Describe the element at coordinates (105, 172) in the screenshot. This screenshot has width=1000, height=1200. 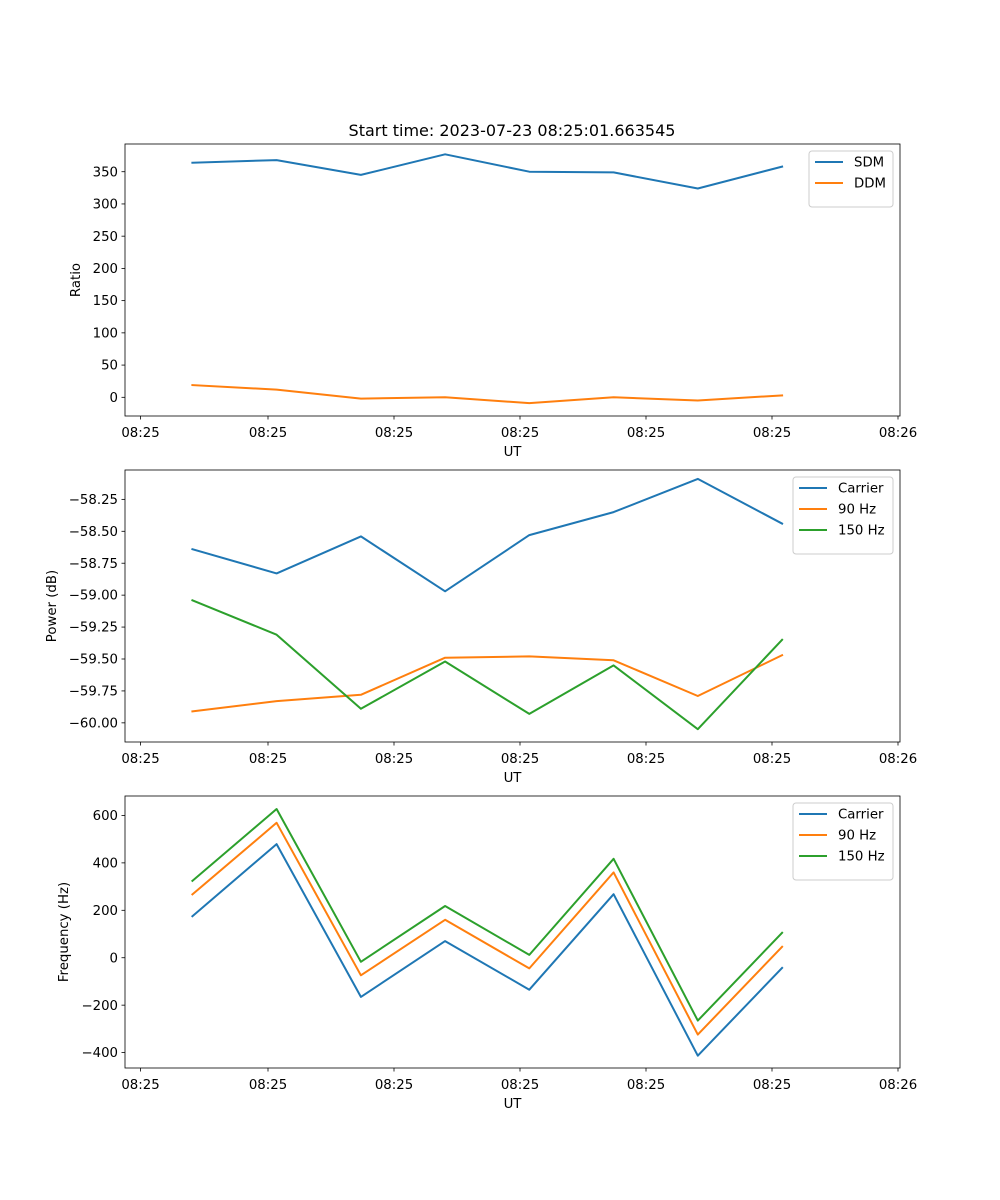
I see `y-tick-label: 350` at that location.